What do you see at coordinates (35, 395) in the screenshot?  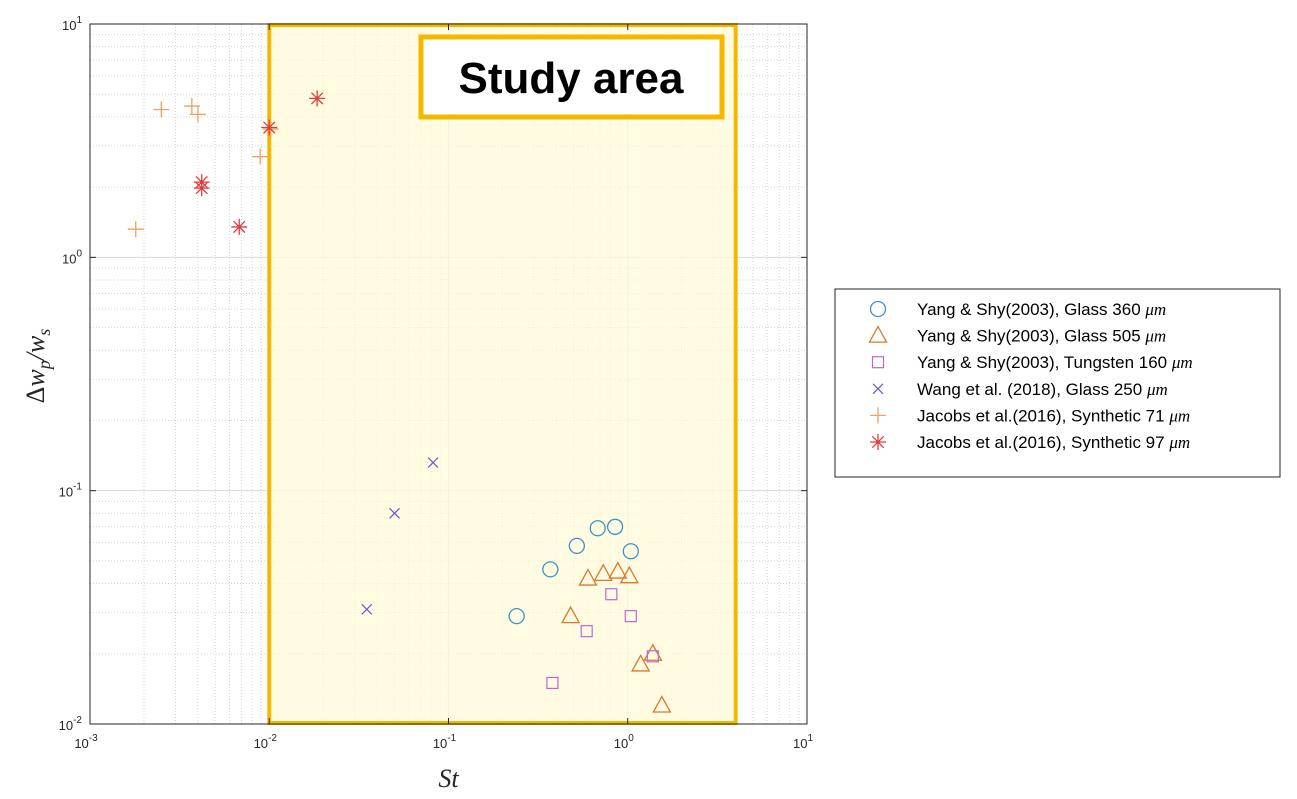 I see `y-axis-label-delta: Δ` at bounding box center [35, 395].